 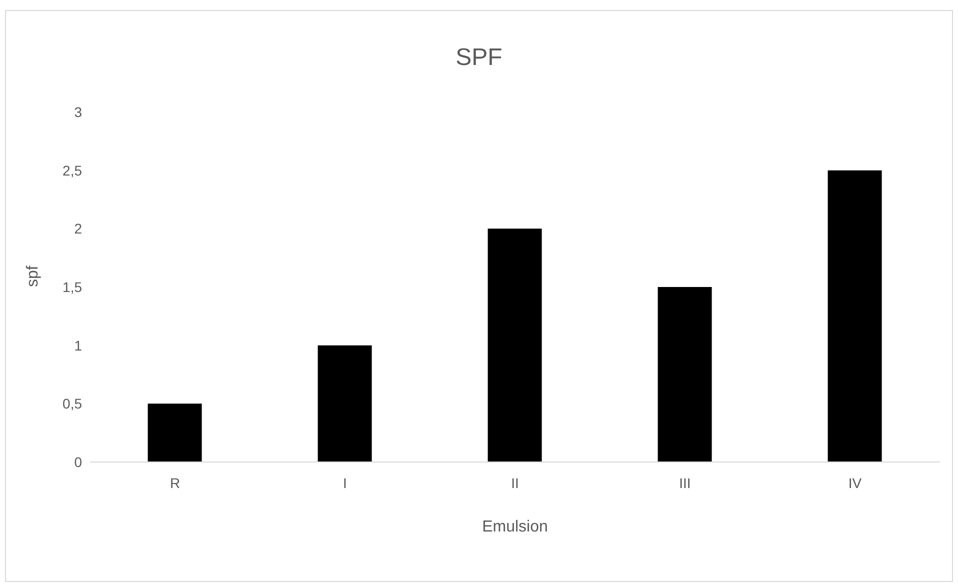 What do you see at coordinates (78, 228) in the screenshot?
I see `y-tick-label: 2` at bounding box center [78, 228].